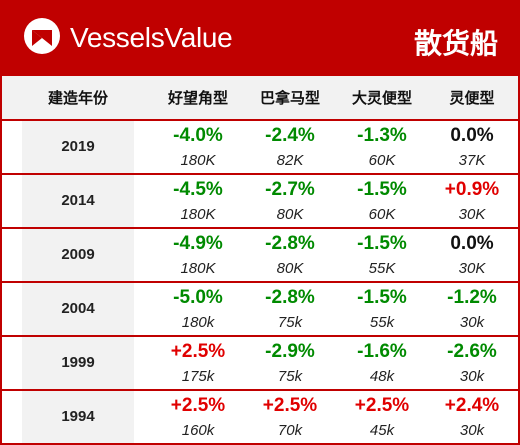 Image resolution: width=520 pixels, height=445 pixels. Describe the element at coordinates (472, 297) in the screenshot. I see `percent-change-label: -1.2%` at that location.